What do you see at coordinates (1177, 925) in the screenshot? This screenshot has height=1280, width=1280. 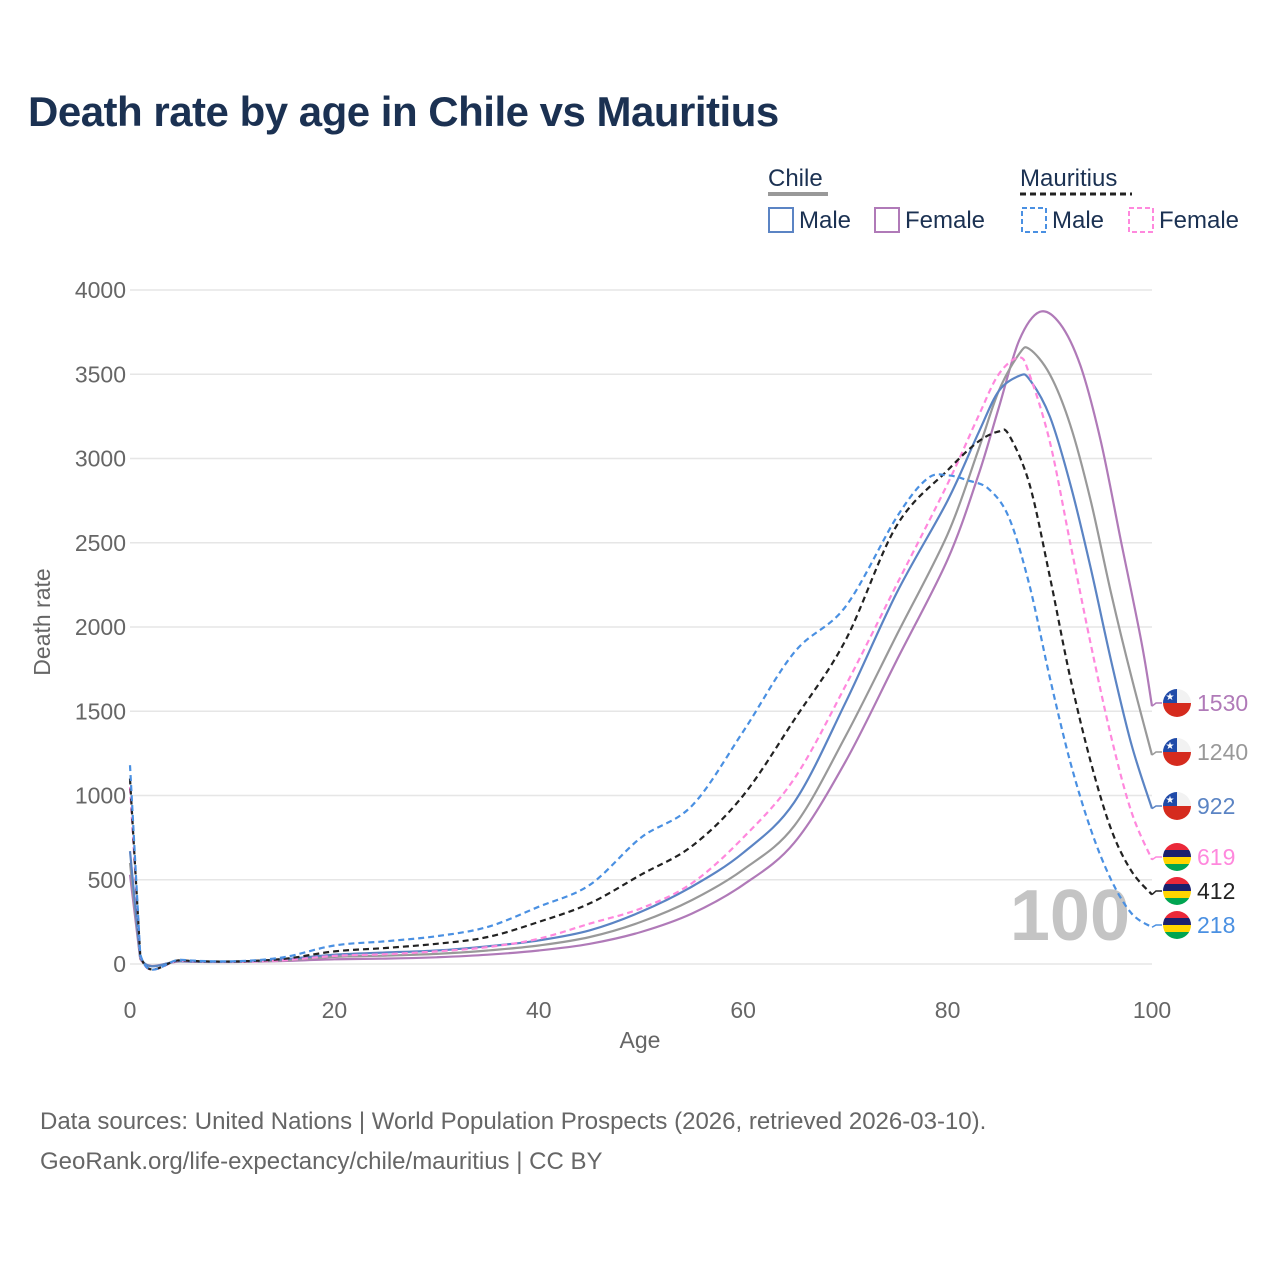 I see `flag-icon-mauritius-male` at bounding box center [1177, 925].